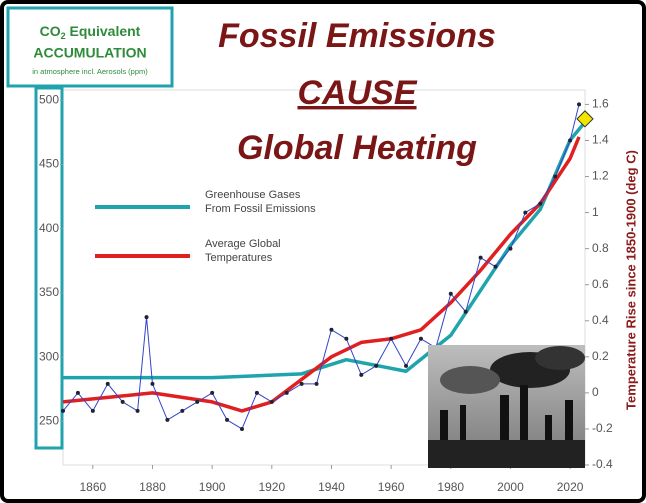 This screenshot has width=646, height=503. What do you see at coordinates (49, 268) in the screenshot?
I see `axis-highlight-box` at bounding box center [49, 268].